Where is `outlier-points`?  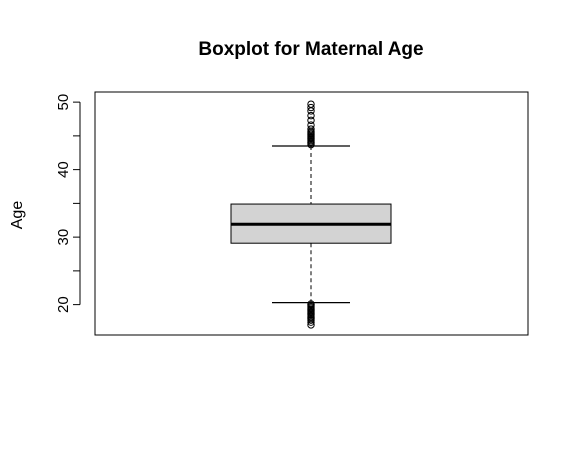 outlier-points is located at coordinates (311, 214).